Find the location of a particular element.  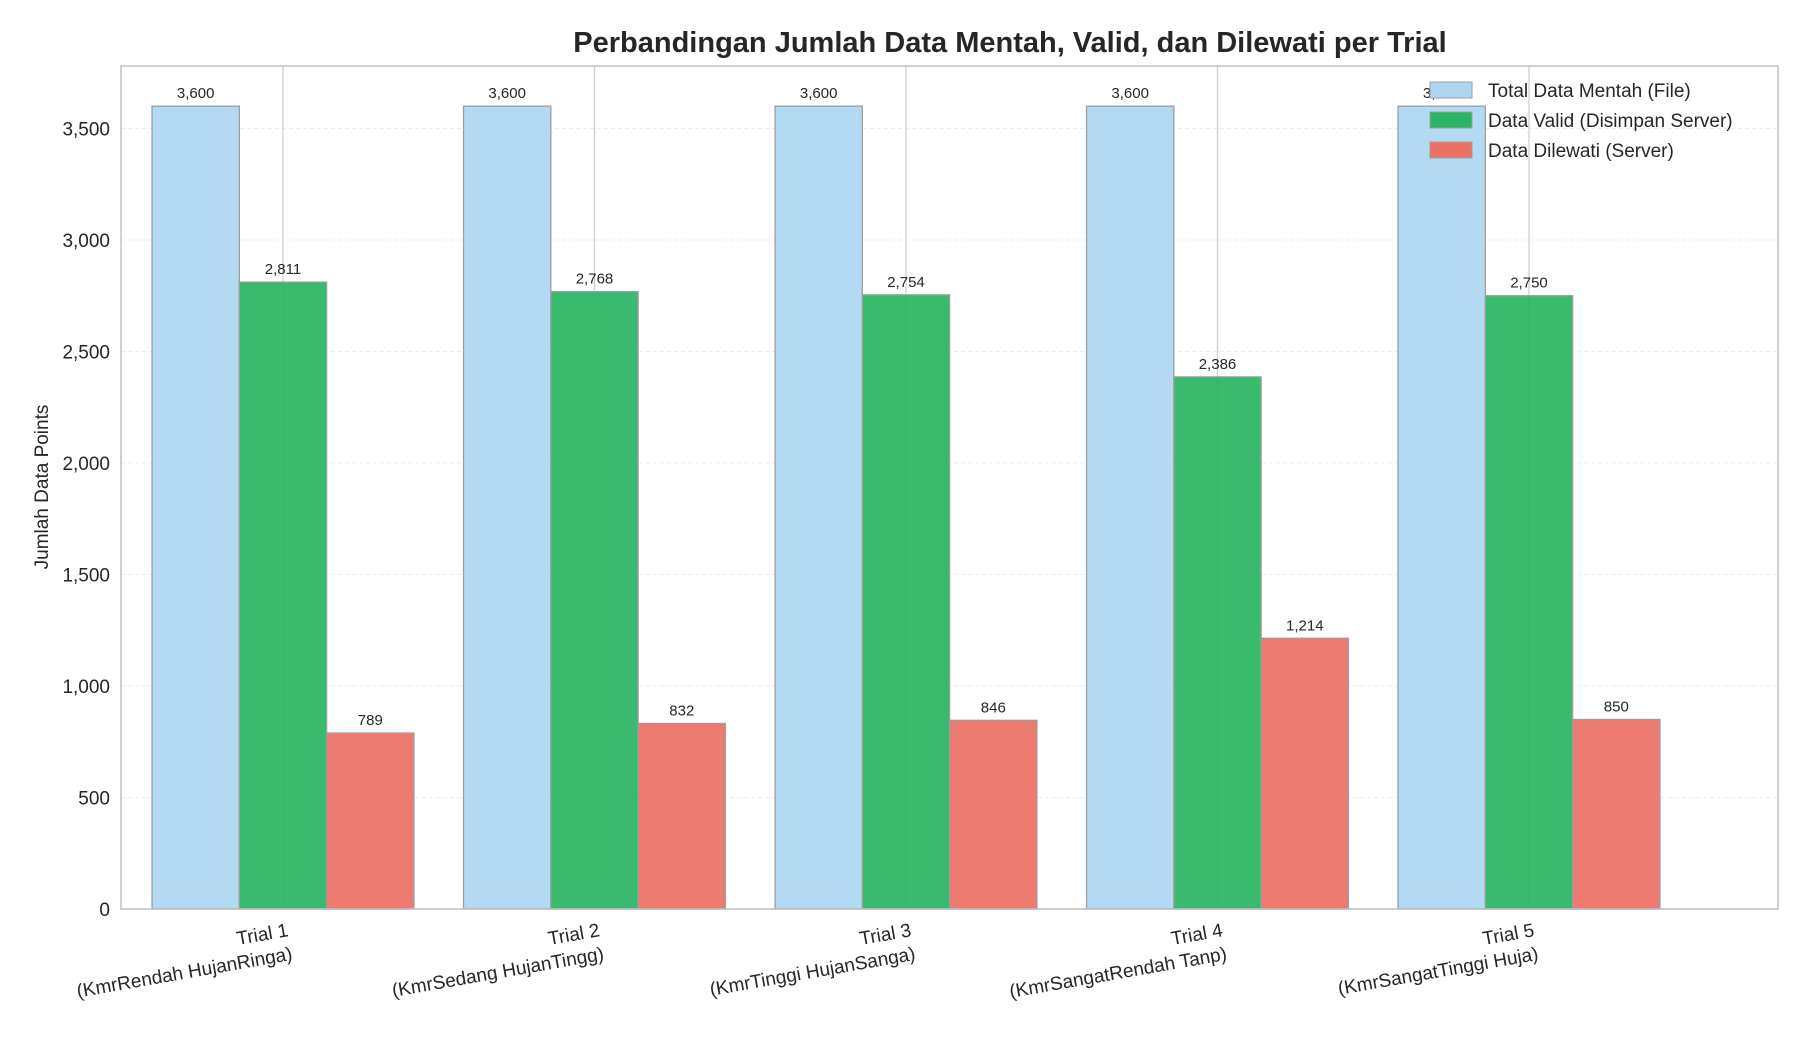

bar-value-label: 2,754 is located at coordinates (906, 282).